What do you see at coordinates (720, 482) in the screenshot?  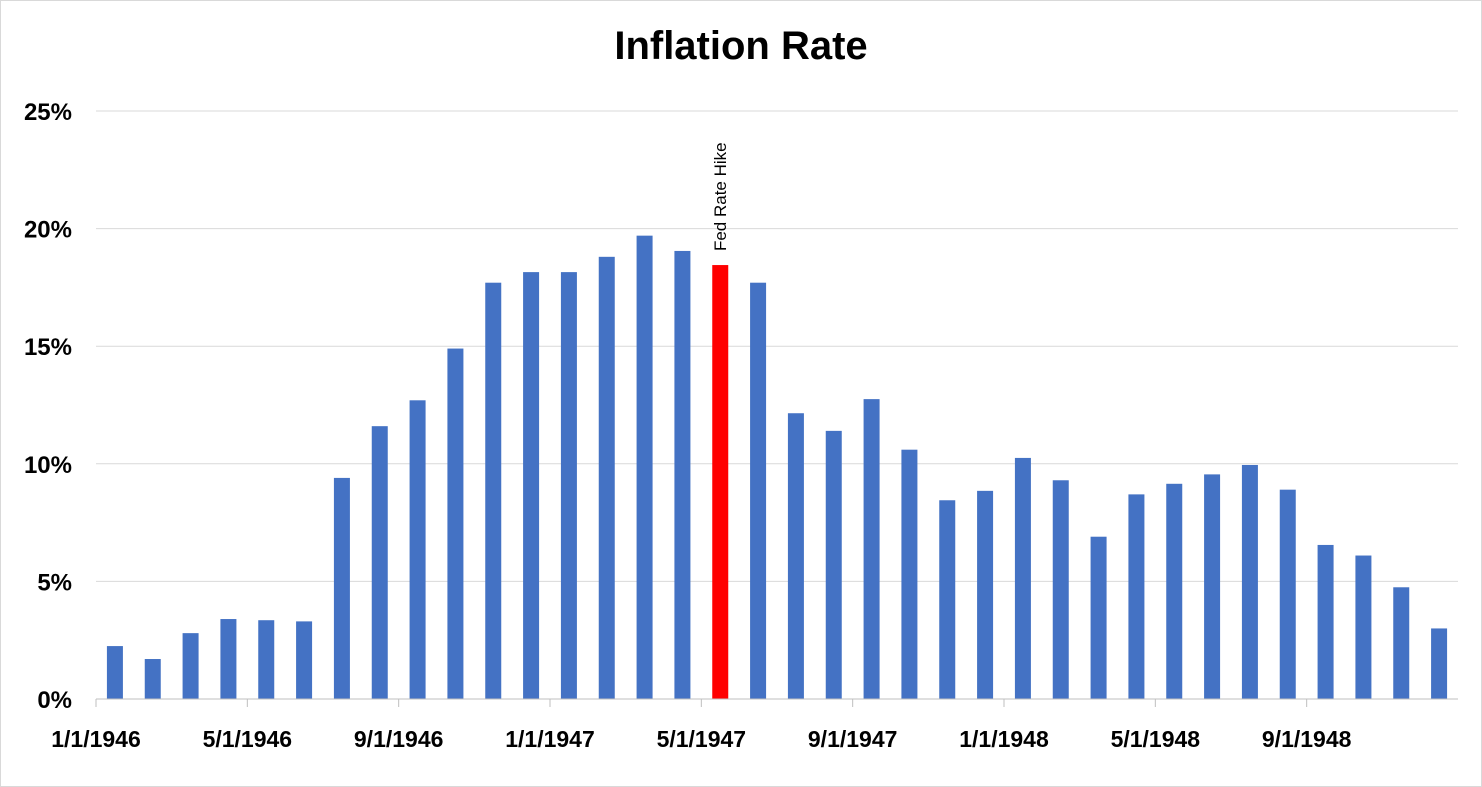 I see `bar-highlight` at bounding box center [720, 482].